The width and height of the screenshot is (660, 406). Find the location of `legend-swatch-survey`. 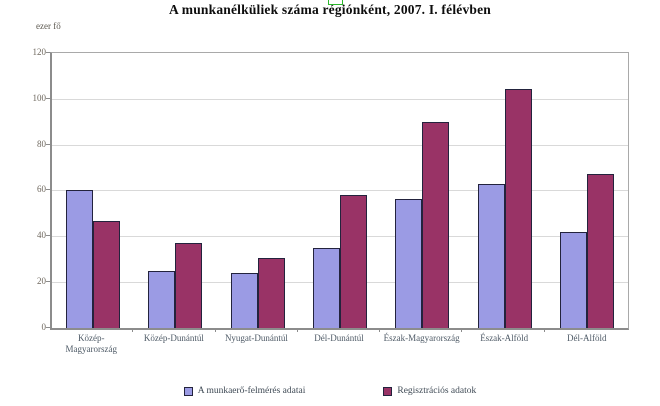

legend-swatch-survey is located at coordinates (188, 391).